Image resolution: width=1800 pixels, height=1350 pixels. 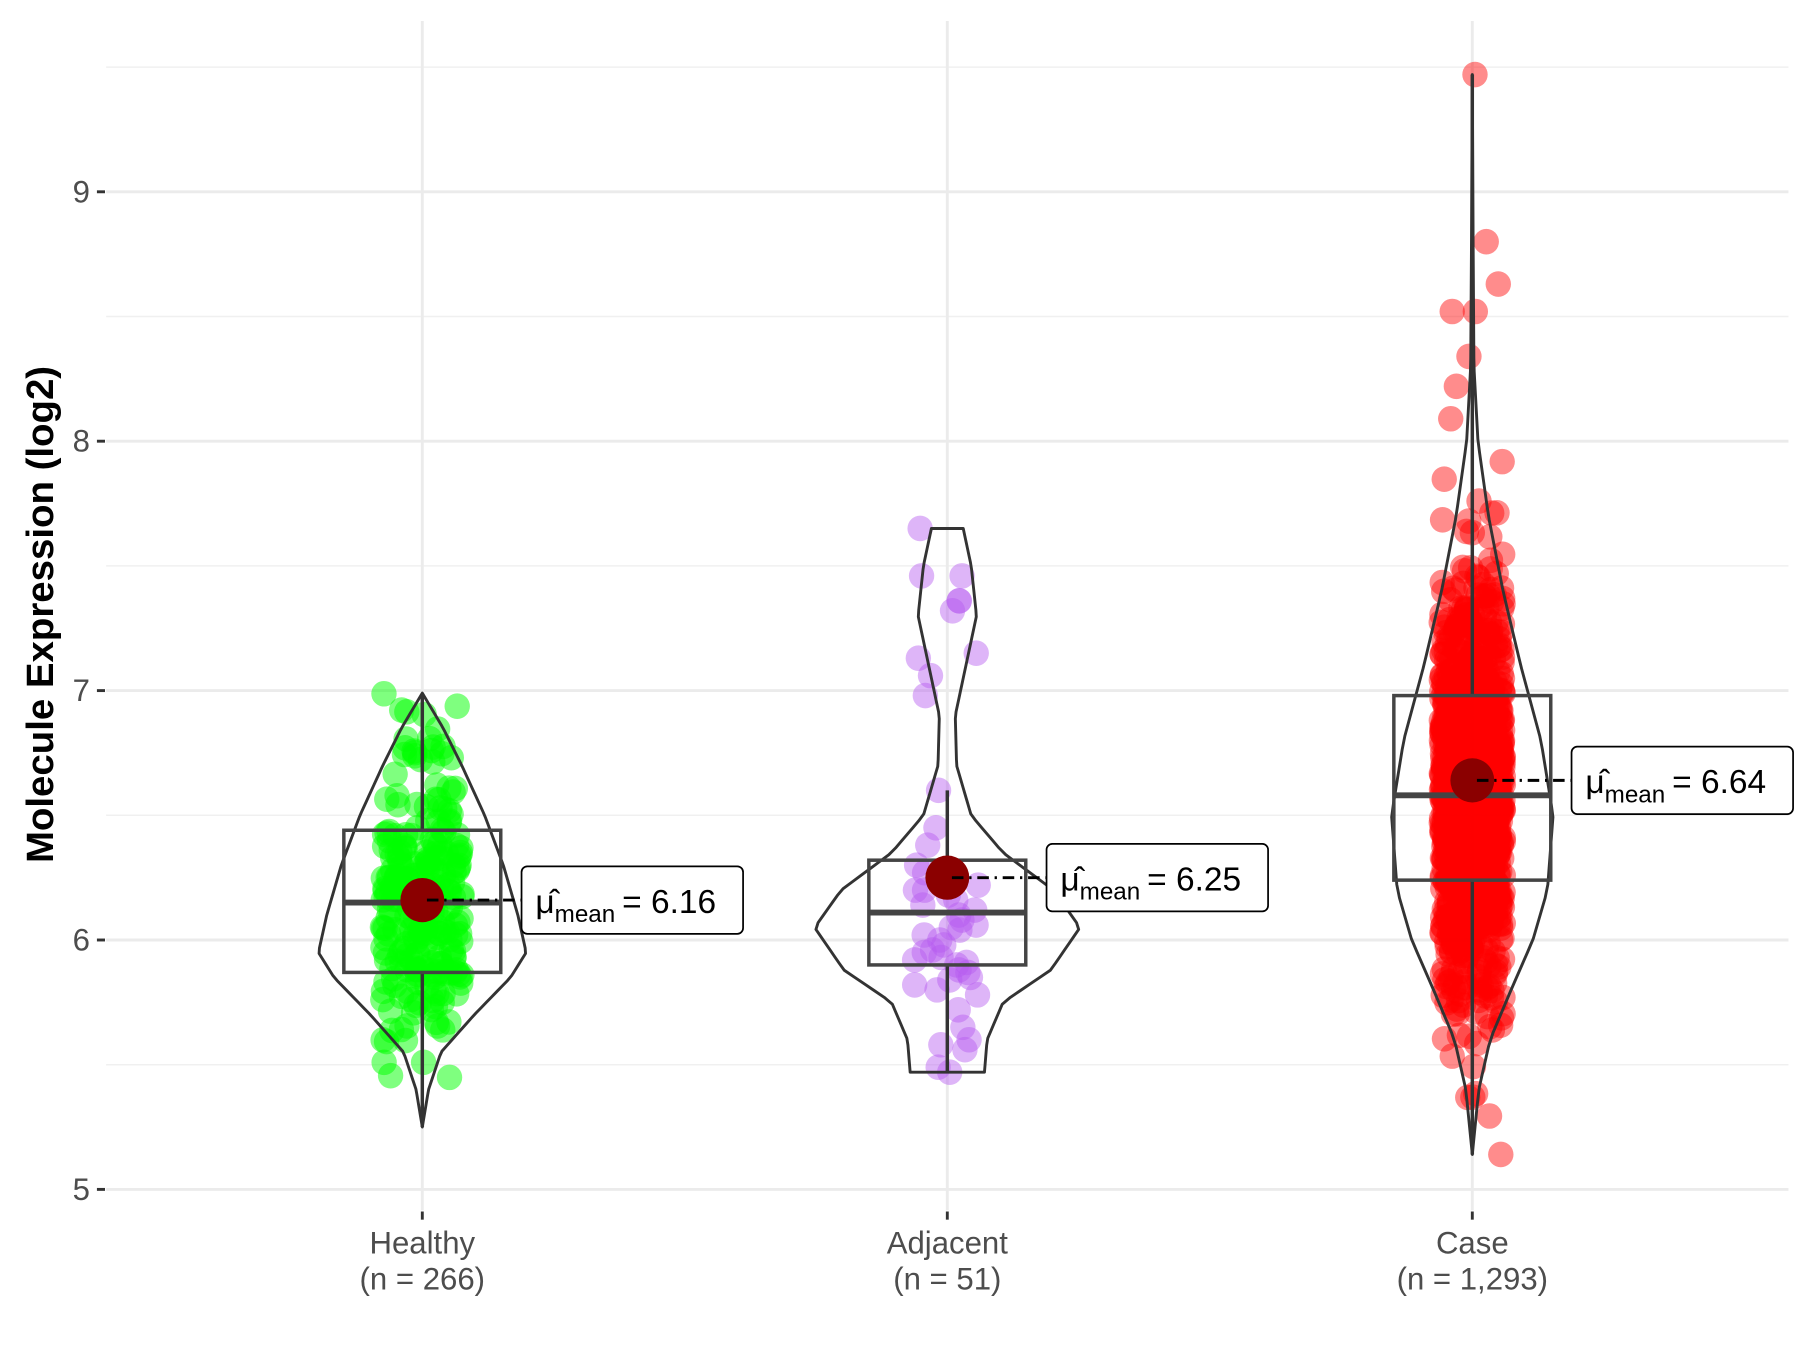 What do you see at coordinates (1157, 878) in the screenshot?
I see `mean-label-box` at bounding box center [1157, 878].